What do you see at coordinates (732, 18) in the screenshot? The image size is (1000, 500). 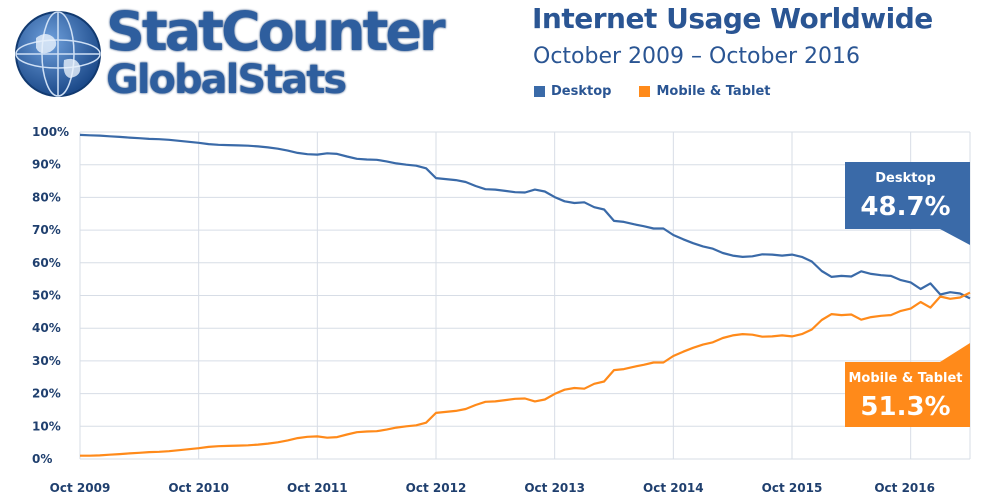 I see `chart-title: Internet Usage Worldwide` at bounding box center [732, 18].